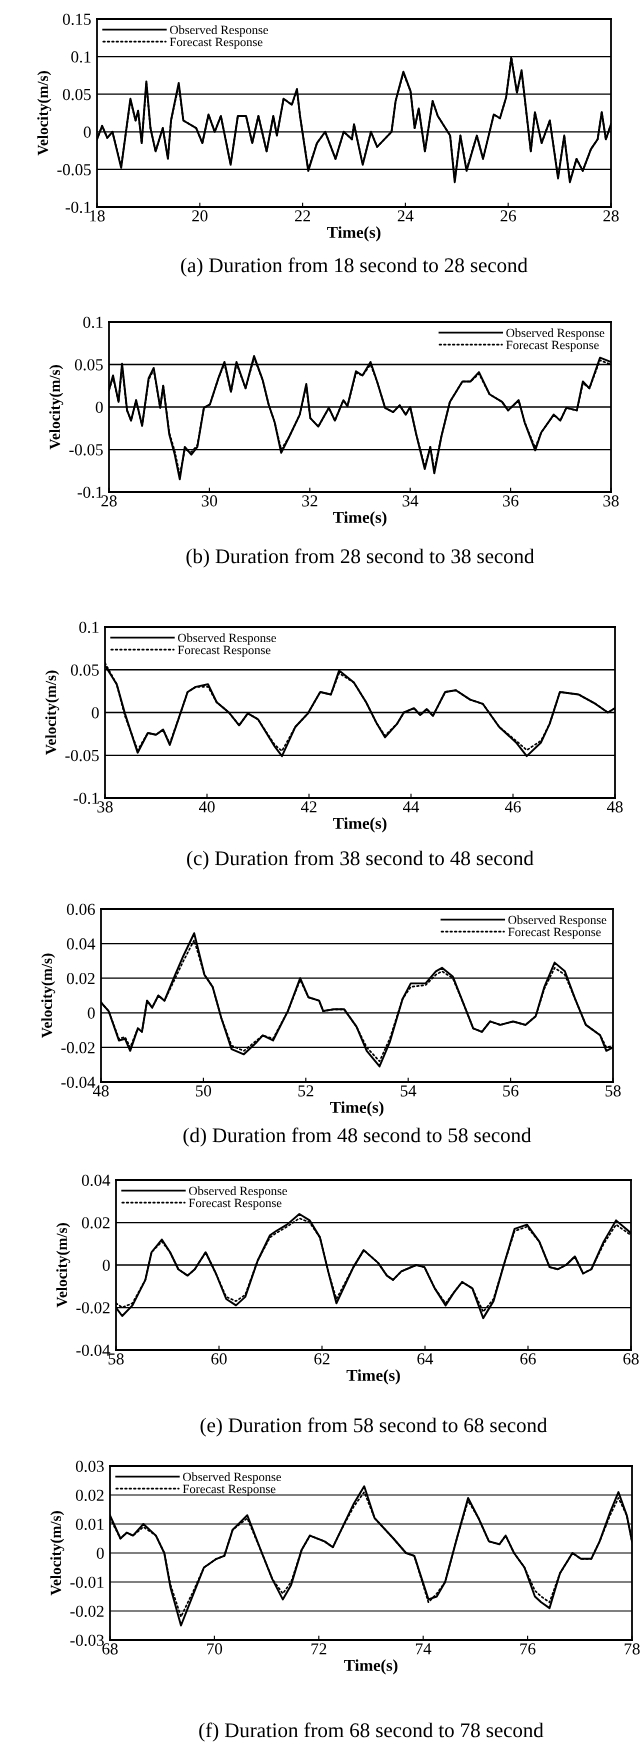 The image size is (643, 1745). Describe the element at coordinates (310, 501) in the screenshot. I see `x-tick-label: 32` at that location.